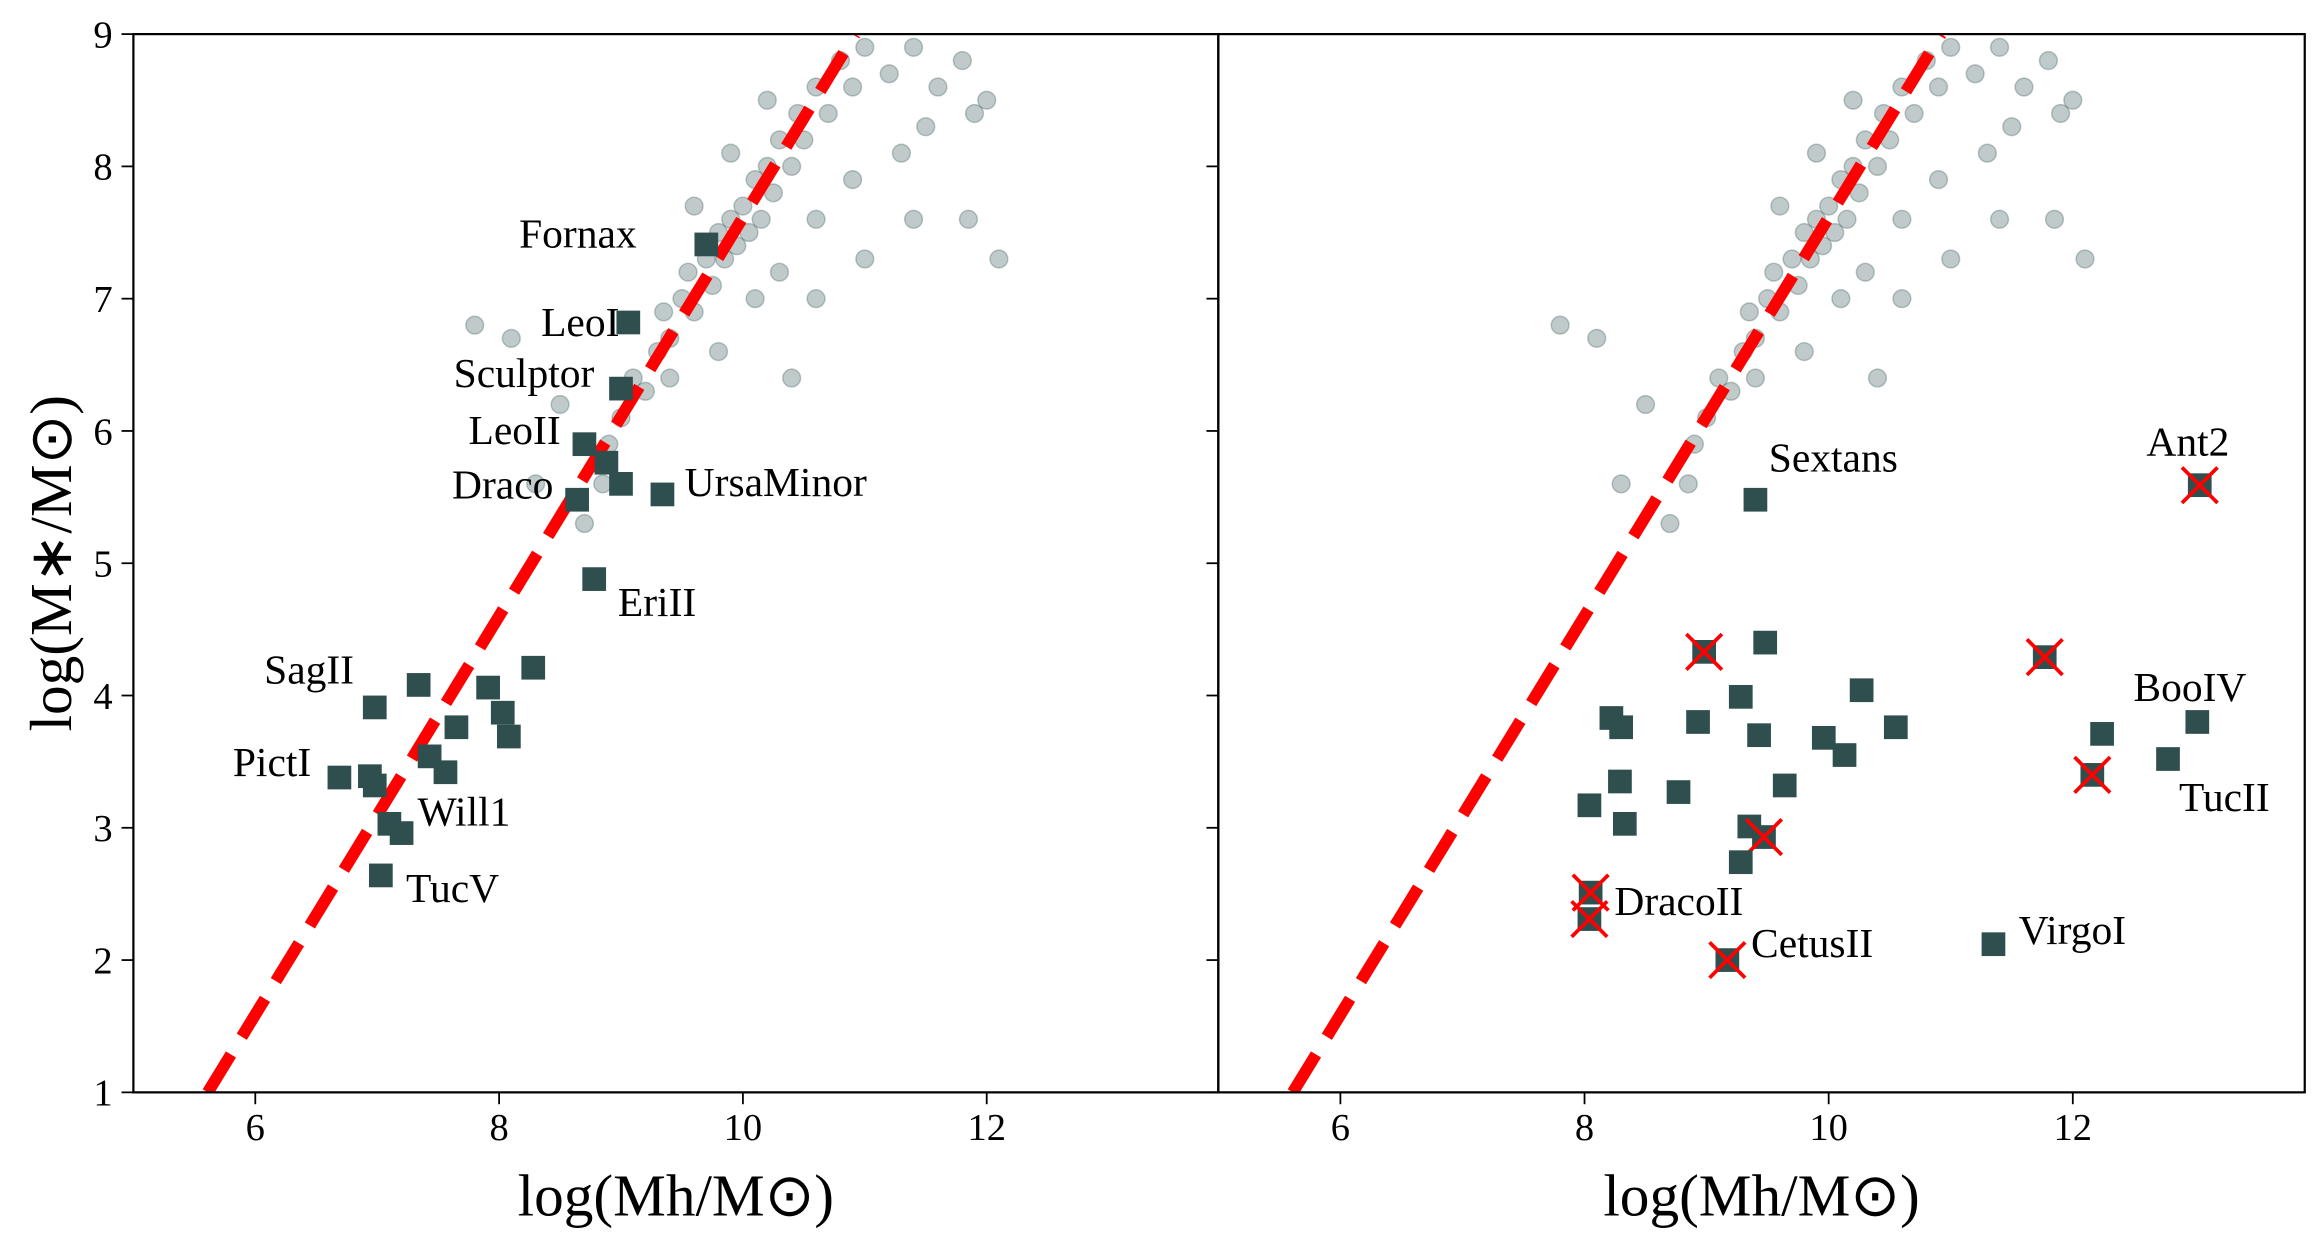 Image resolution: width=2324 pixels, height=1248 pixels. I want to click on y-tick-label: 2, so click(102, 961).